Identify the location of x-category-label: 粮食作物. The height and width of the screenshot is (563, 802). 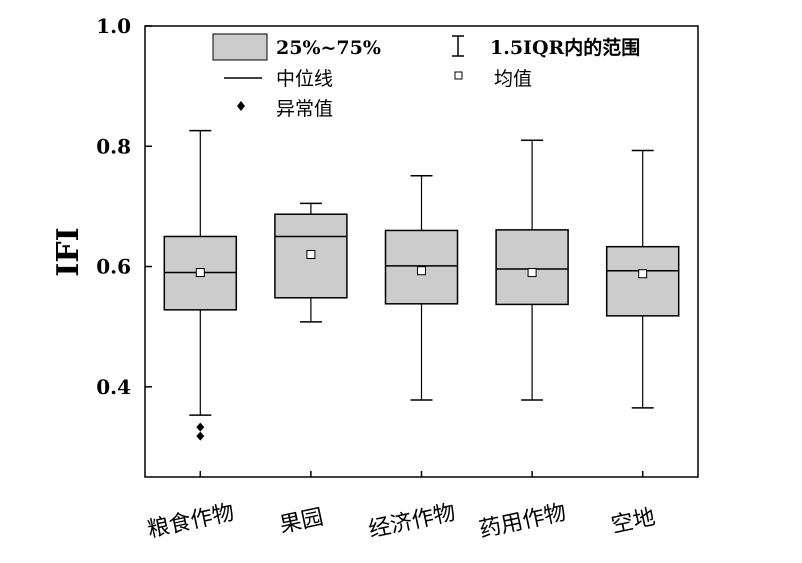
(190, 521).